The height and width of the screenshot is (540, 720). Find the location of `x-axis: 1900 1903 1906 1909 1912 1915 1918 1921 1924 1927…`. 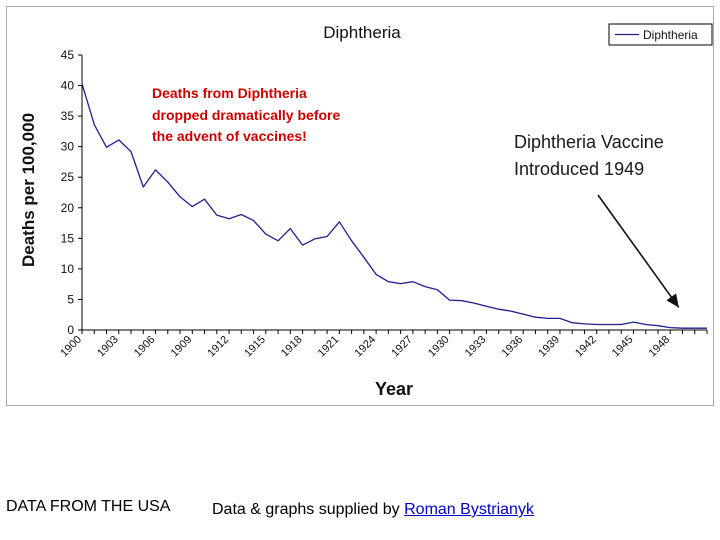

x-axis: 1900 1903 1906 1909 1912 1915 1918 1921 1924 1927… is located at coordinates (383, 344).